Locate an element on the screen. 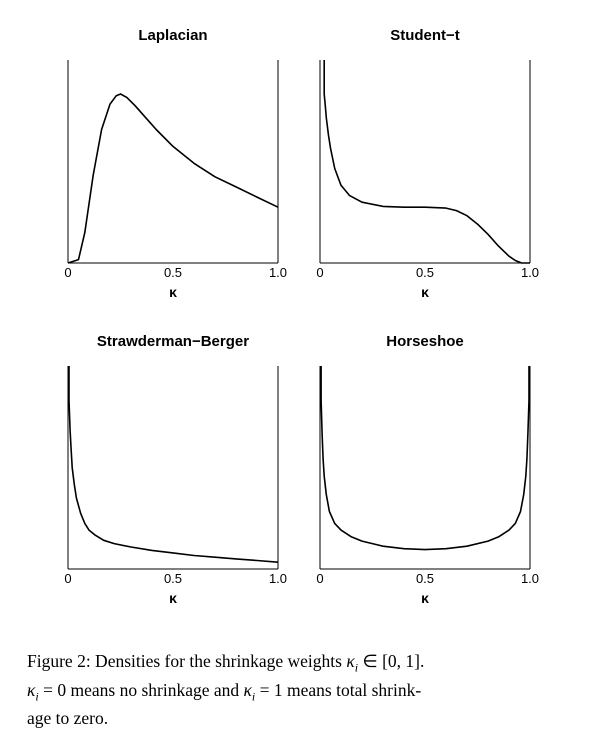  panel-title: Strawderman−Berger is located at coordinates (173, 341).